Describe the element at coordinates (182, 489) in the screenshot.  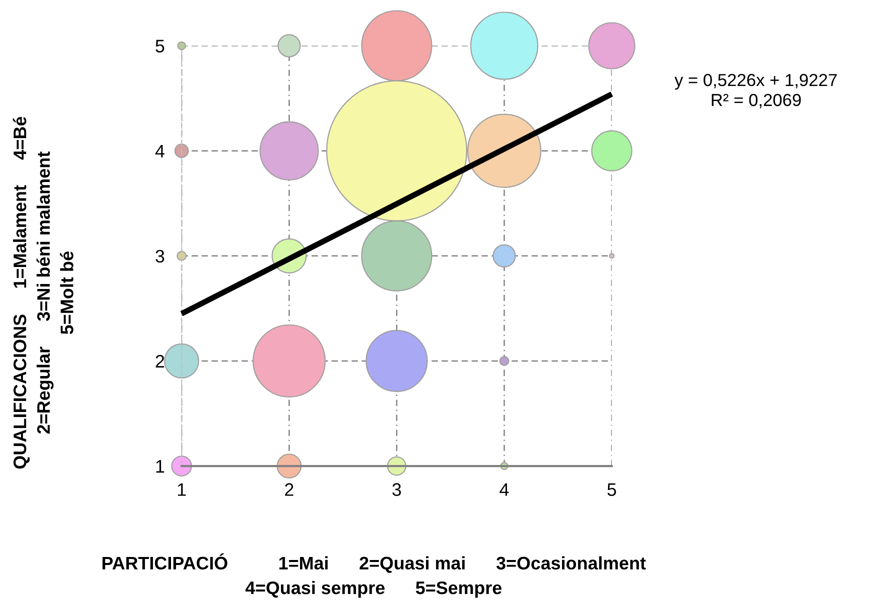
I see `x-tick-label: 1` at that location.